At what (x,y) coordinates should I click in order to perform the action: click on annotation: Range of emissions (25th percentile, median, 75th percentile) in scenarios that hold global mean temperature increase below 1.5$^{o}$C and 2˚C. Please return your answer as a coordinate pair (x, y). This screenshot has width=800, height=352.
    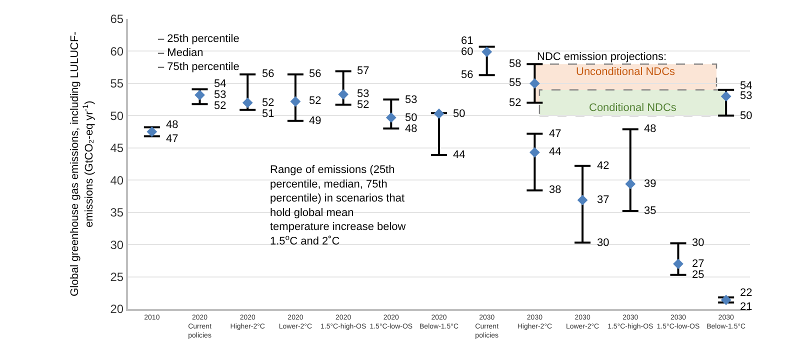
    Looking at the image, I should click on (338, 206).